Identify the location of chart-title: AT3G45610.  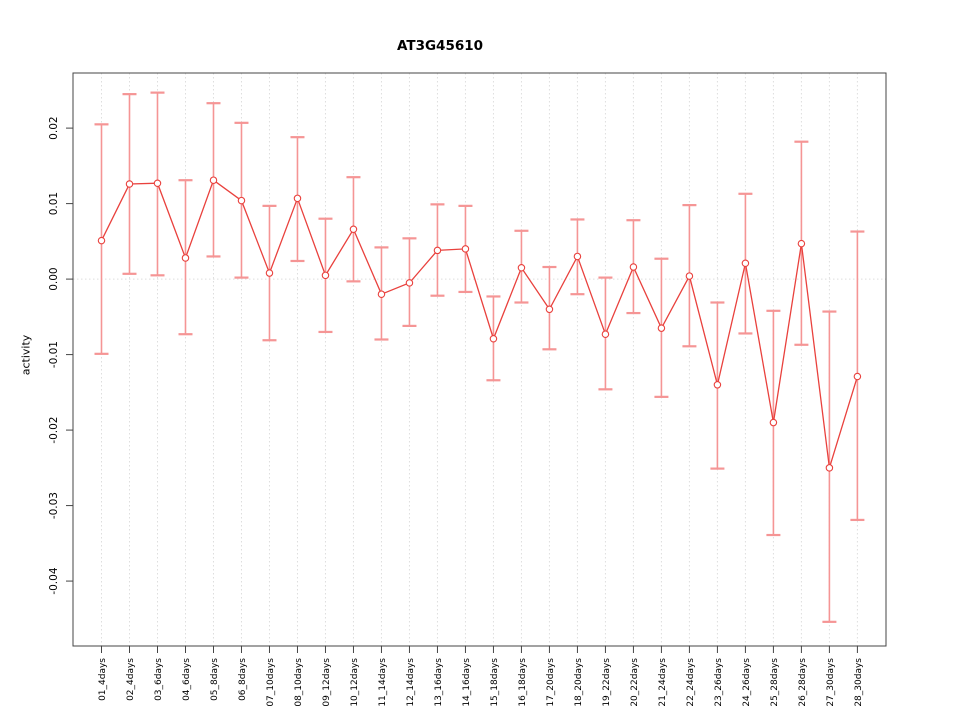
(440, 46).